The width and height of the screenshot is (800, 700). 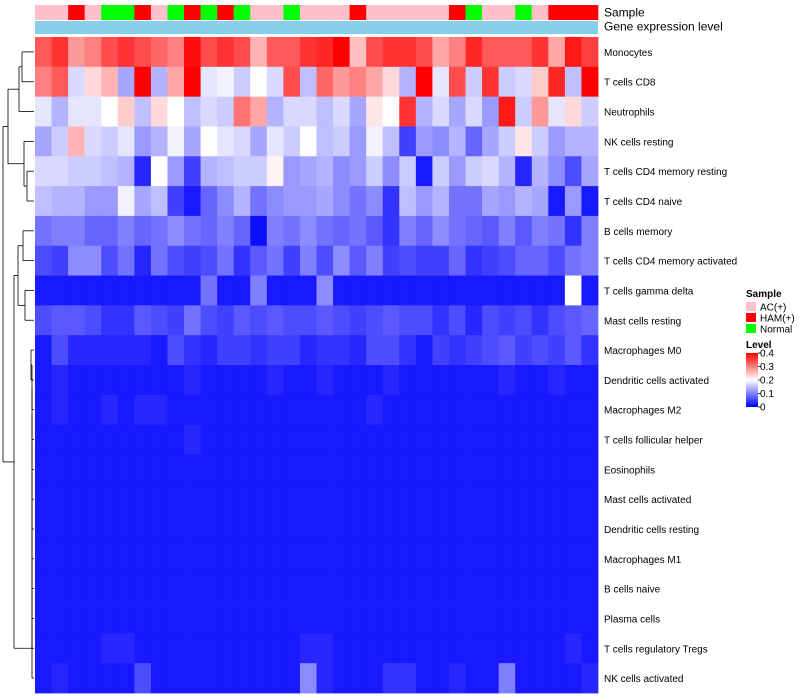 I want to click on row-label: Mast cells activated, so click(x=647, y=500).